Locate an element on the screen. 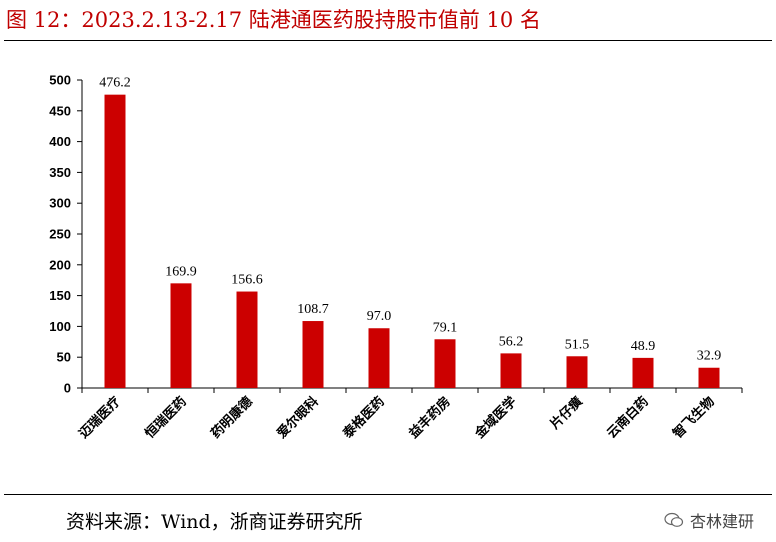  y-tick-label: 100 is located at coordinates (60, 326).